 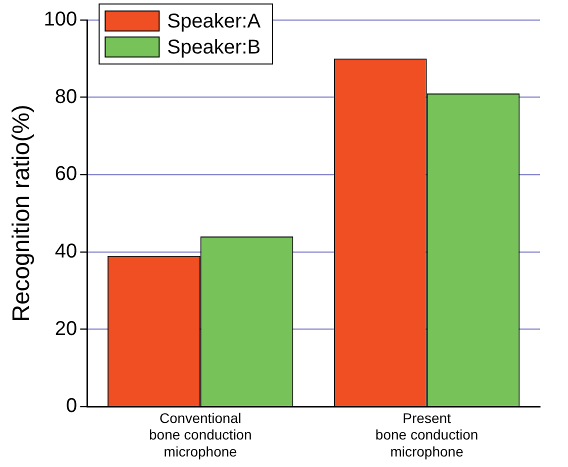 I want to click on x-tick-label: Conventional bone conduction microphone, so click(x=200, y=435).